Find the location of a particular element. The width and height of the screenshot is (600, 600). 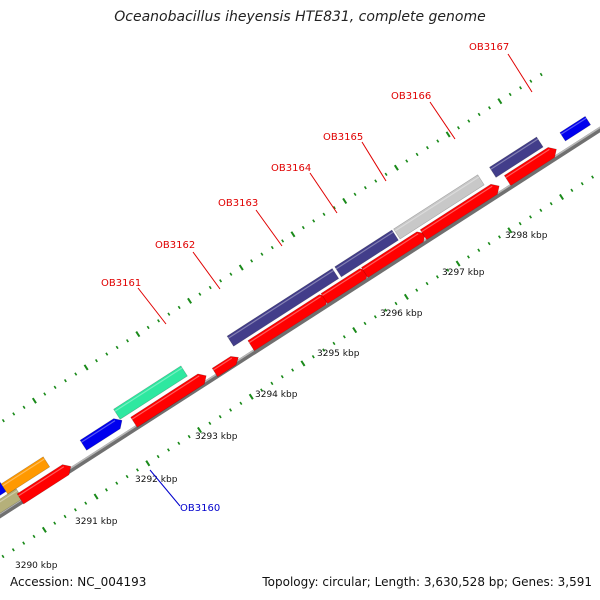

gene-label-ob3161: OB3161 is located at coordinates (121, 283).